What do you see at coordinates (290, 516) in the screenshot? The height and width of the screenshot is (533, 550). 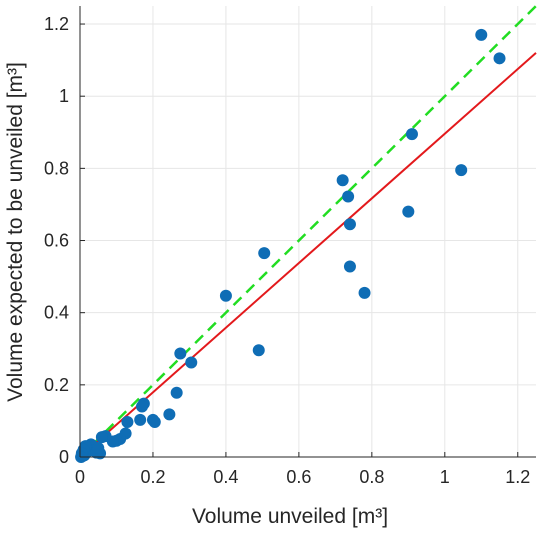 I see `x-axis-label: Volume unveiled [m³]` at bounding box center [290, 516].